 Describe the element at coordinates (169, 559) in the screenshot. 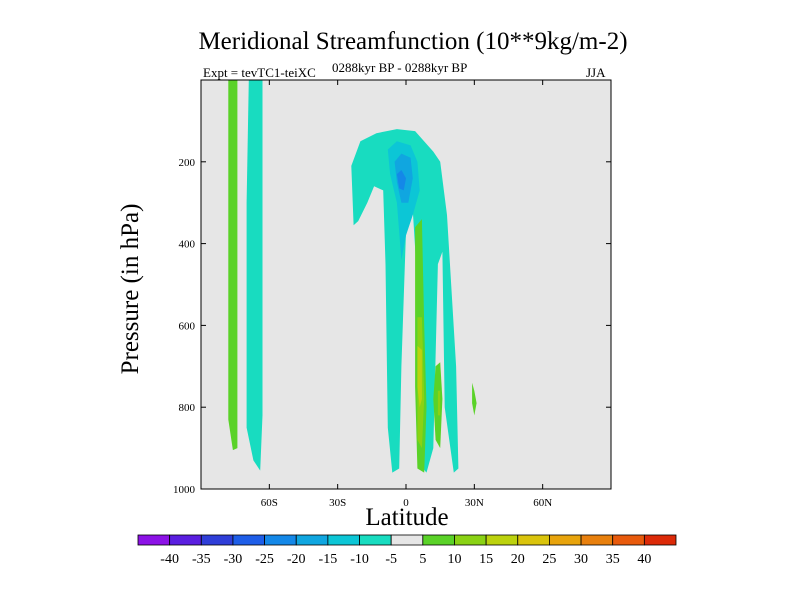

I see `colorbar-label-0: -40` at that location.